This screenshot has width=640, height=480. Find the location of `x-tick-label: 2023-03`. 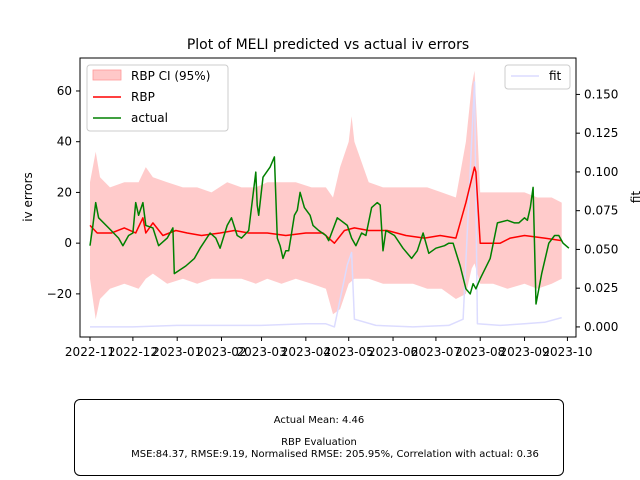

x-tick-label: 2023-03 is located at coordinates (261, 352).